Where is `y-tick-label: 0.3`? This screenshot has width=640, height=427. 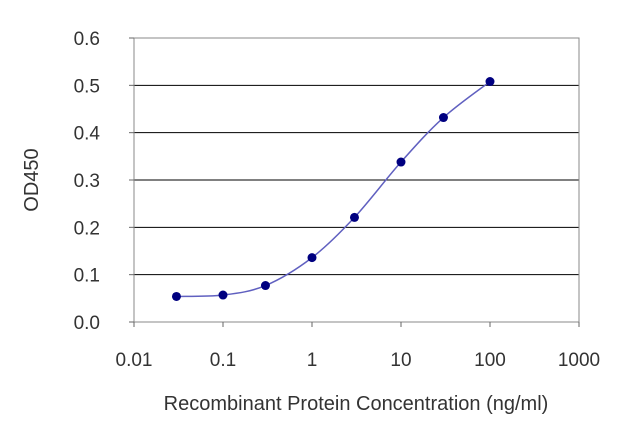
y-tick-label: 0.3 is located at coordinates (87, 181).